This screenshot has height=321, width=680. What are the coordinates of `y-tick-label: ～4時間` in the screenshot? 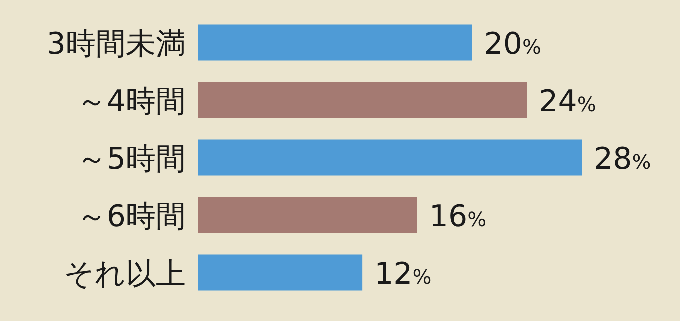 It's located at (131, 102).